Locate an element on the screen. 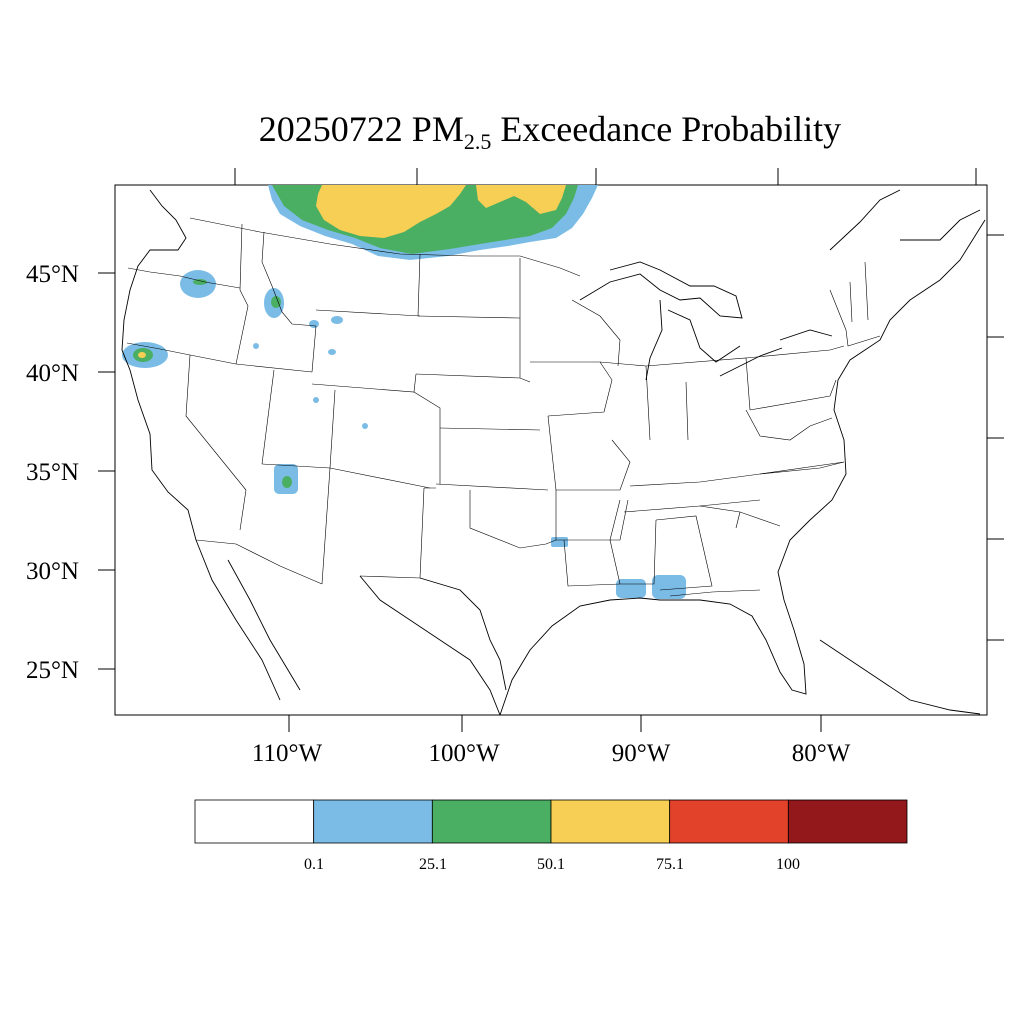  or-green is located at coordinates (200, 282).